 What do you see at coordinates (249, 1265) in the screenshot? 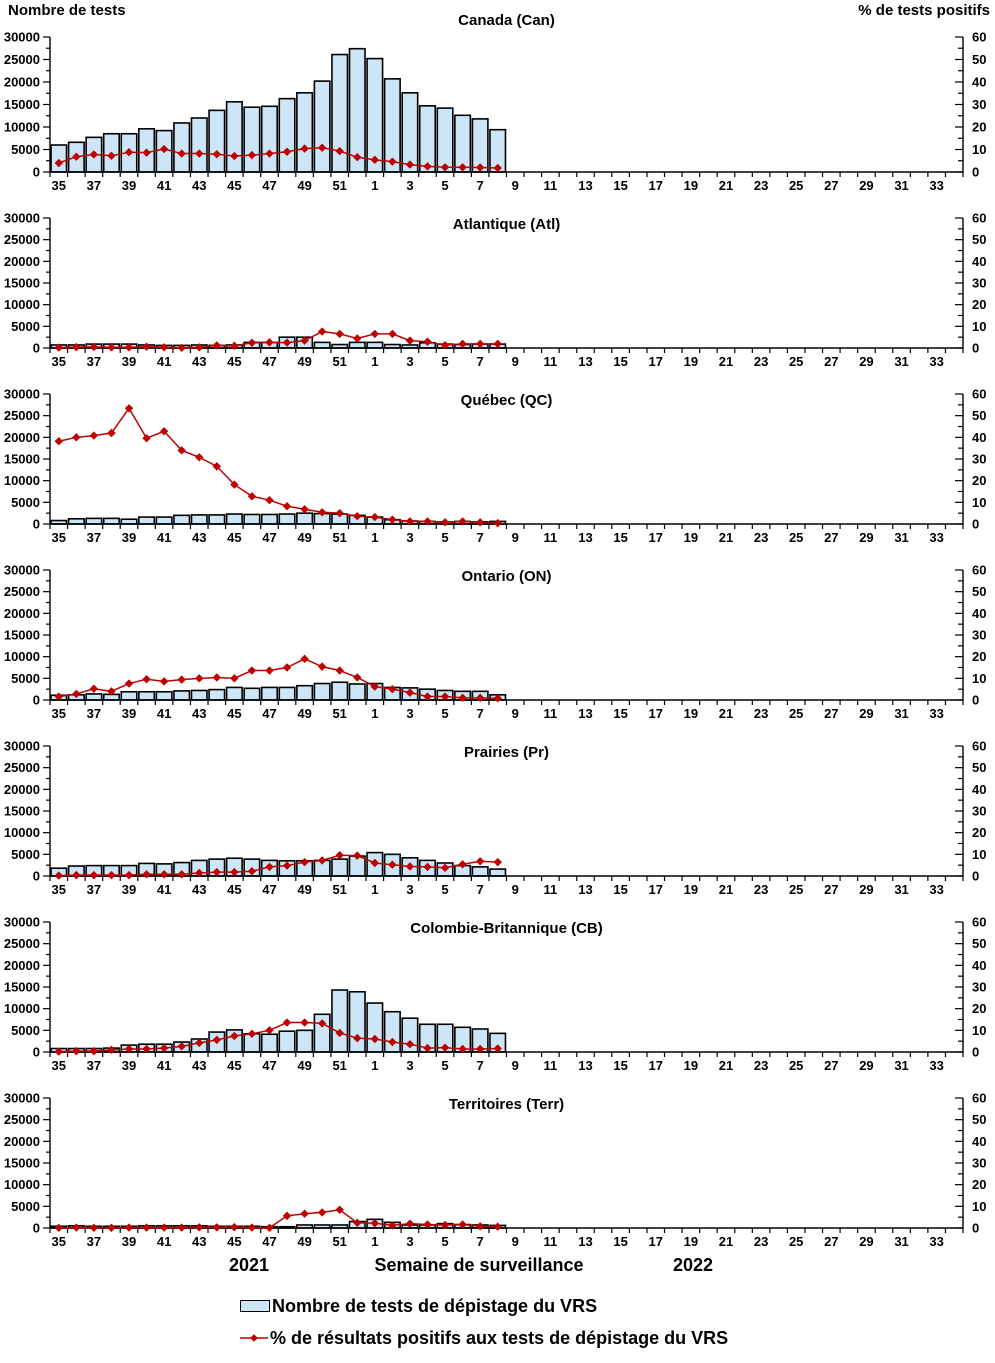
I see `year-2021-label: 2021` at bounding box center [249, 1265].